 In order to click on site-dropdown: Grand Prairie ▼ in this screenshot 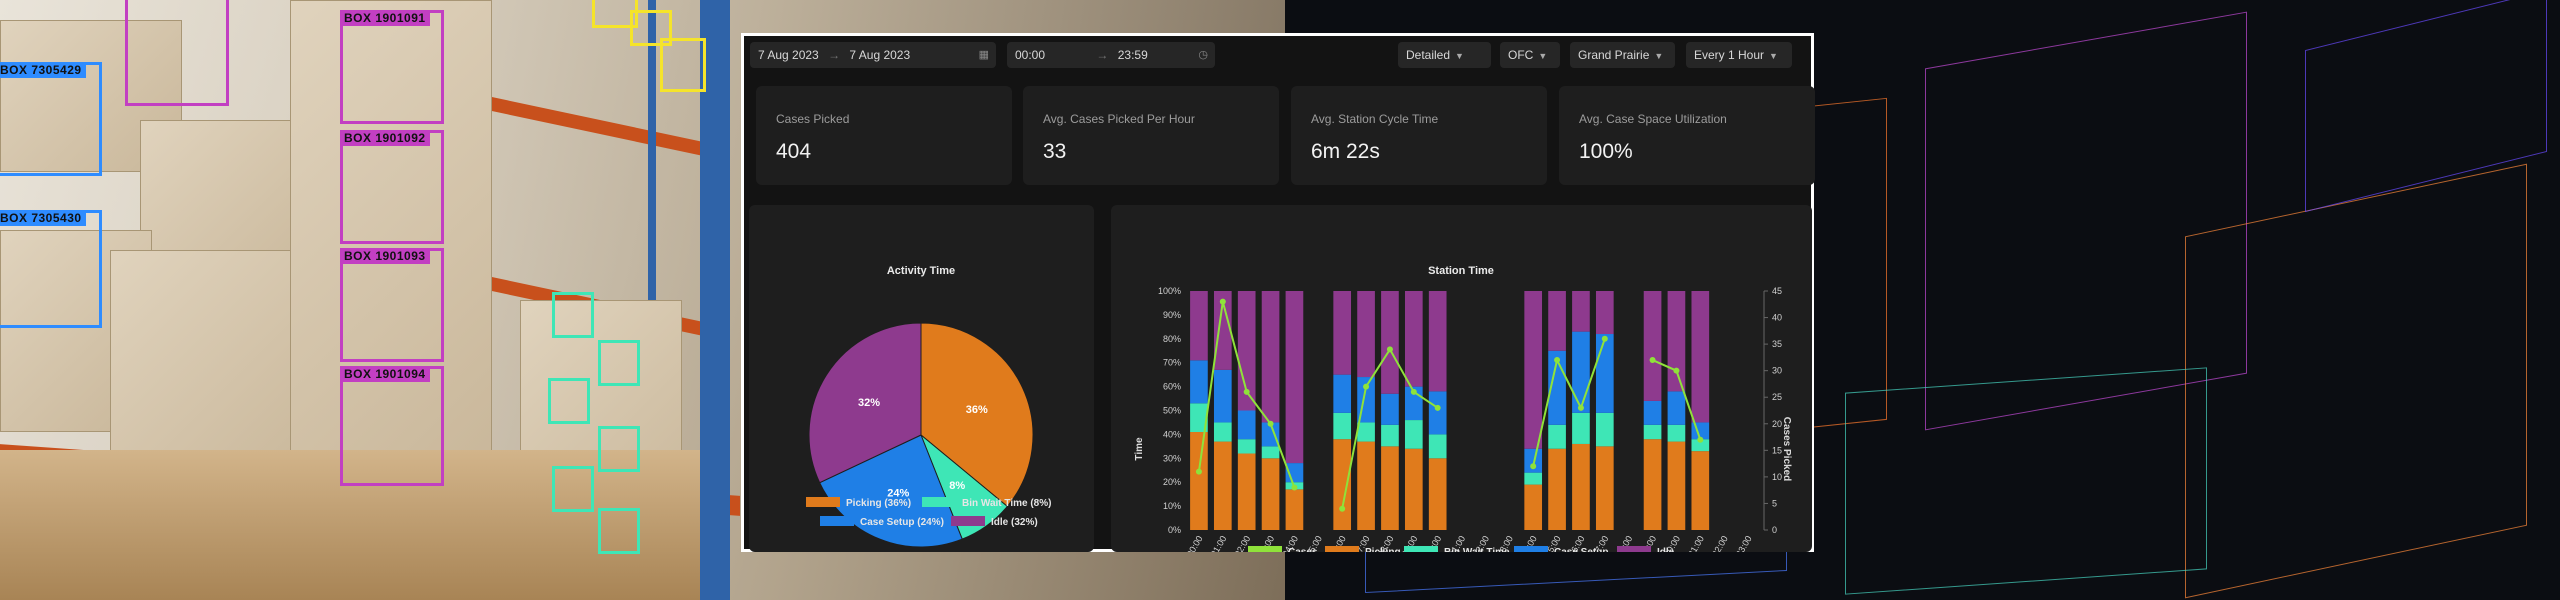, I will do `click(1622, 55)`.